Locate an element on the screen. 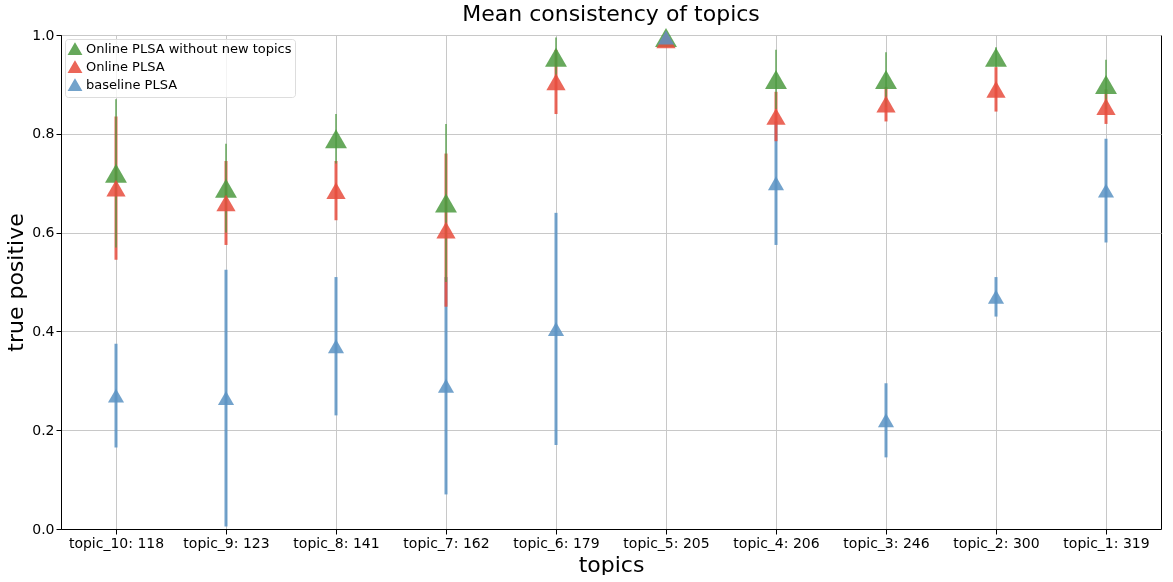 This screenshot has width=1173, height=582. y-axis-title: true positive is located at coordinates (16, 282).